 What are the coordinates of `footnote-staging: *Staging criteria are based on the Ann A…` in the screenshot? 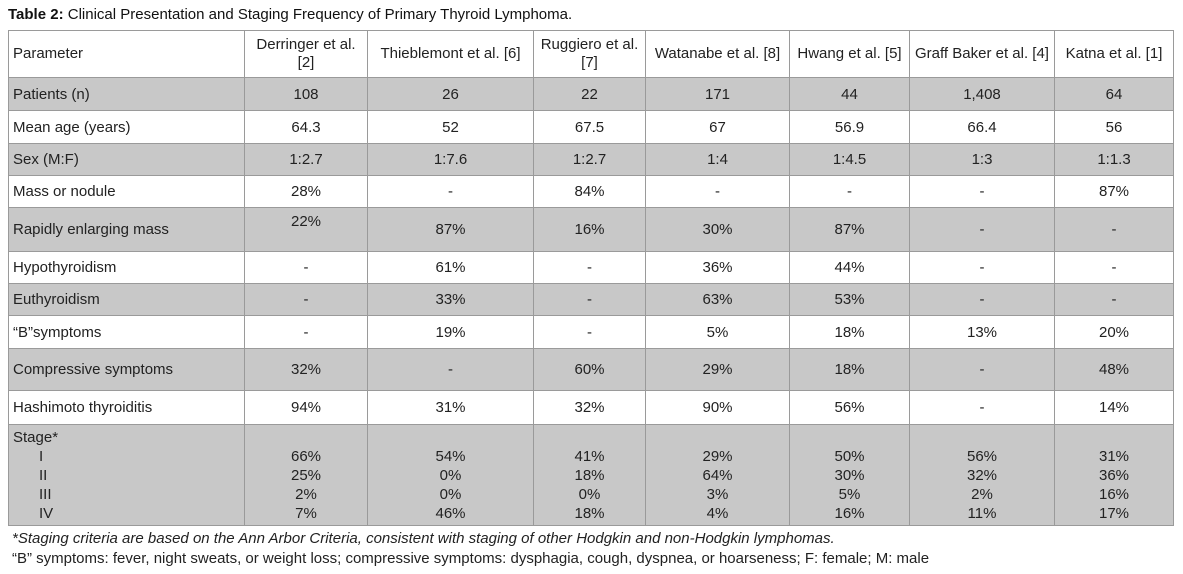 It's located at (423, 538).